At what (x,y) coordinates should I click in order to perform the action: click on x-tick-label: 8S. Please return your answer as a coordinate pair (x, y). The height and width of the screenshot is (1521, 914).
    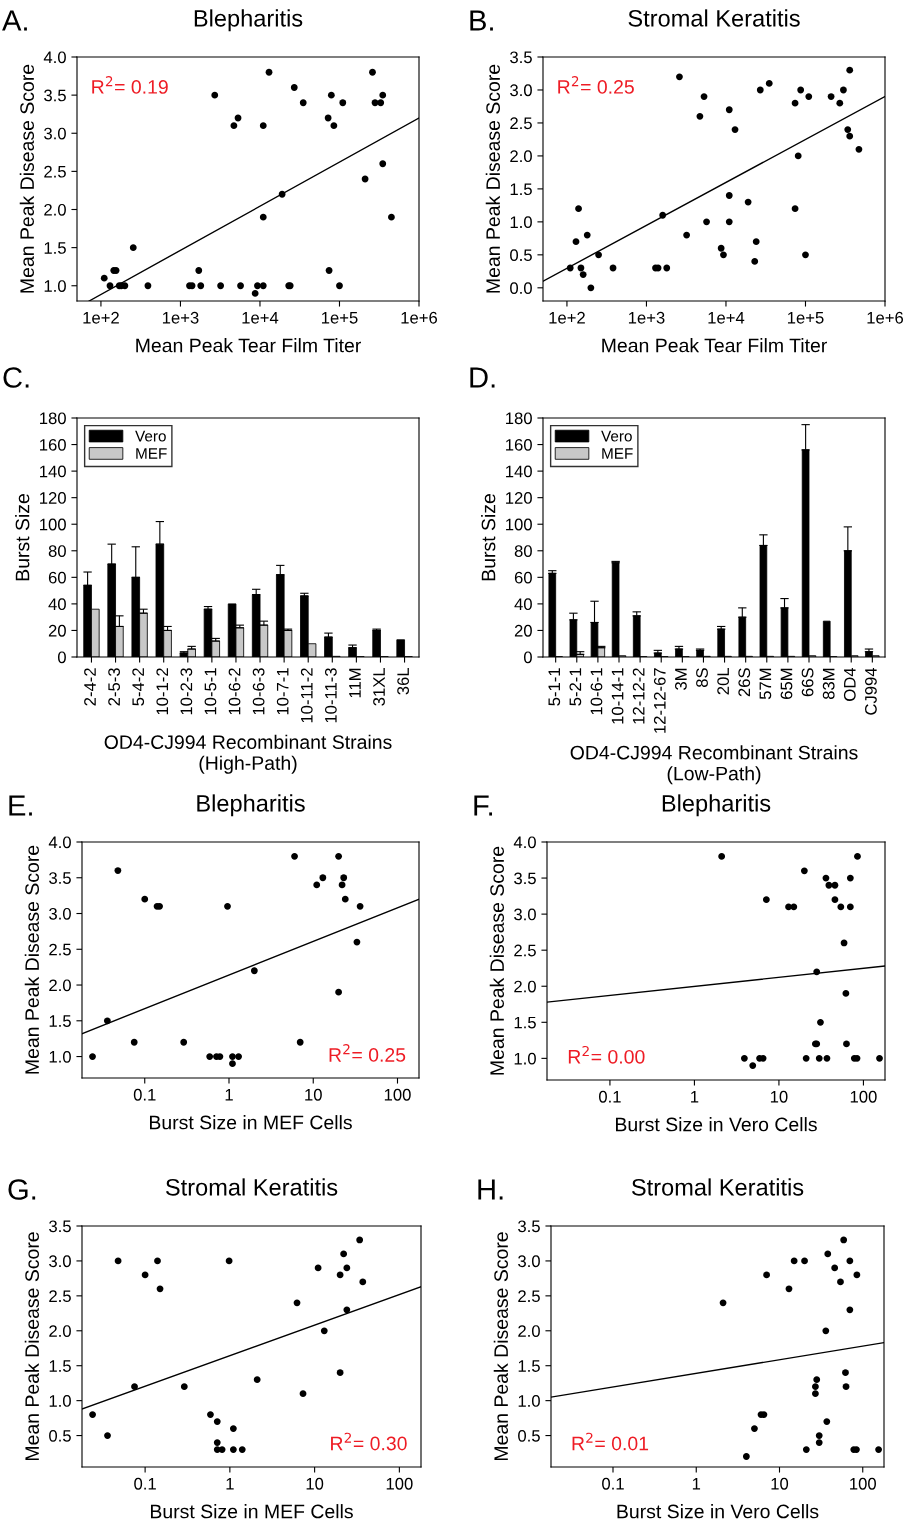
    Looking at the image, I should click on (702, 678).